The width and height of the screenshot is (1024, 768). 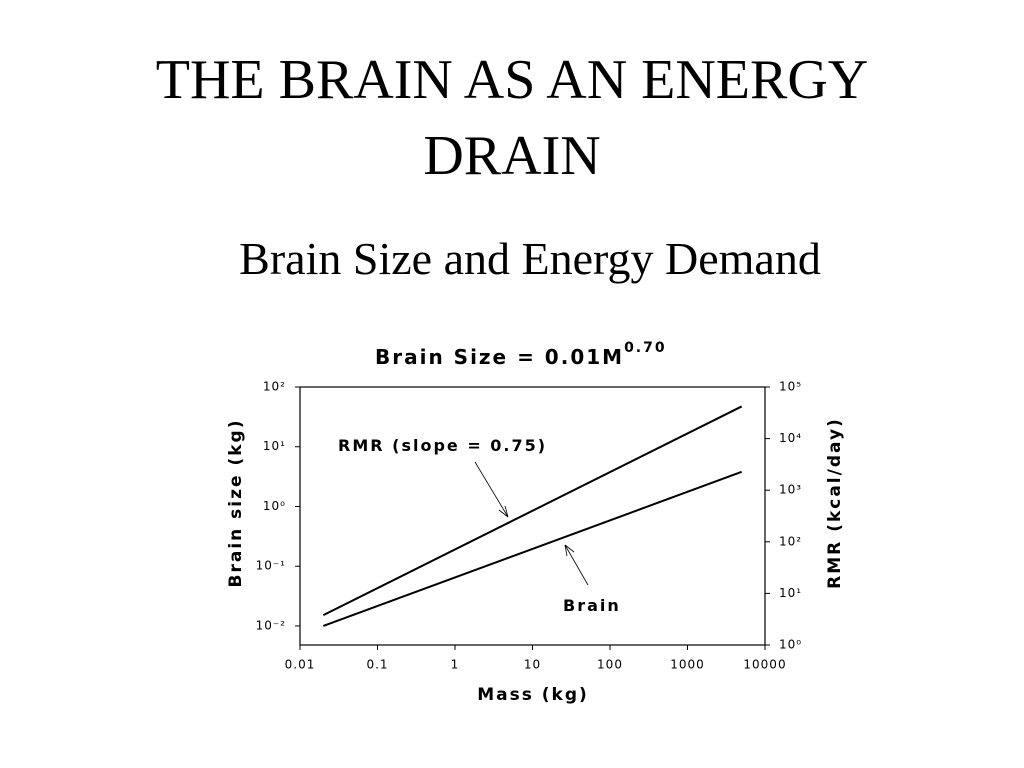 I want to click on y2-tick-label: 10², so click(x=790, y=541).